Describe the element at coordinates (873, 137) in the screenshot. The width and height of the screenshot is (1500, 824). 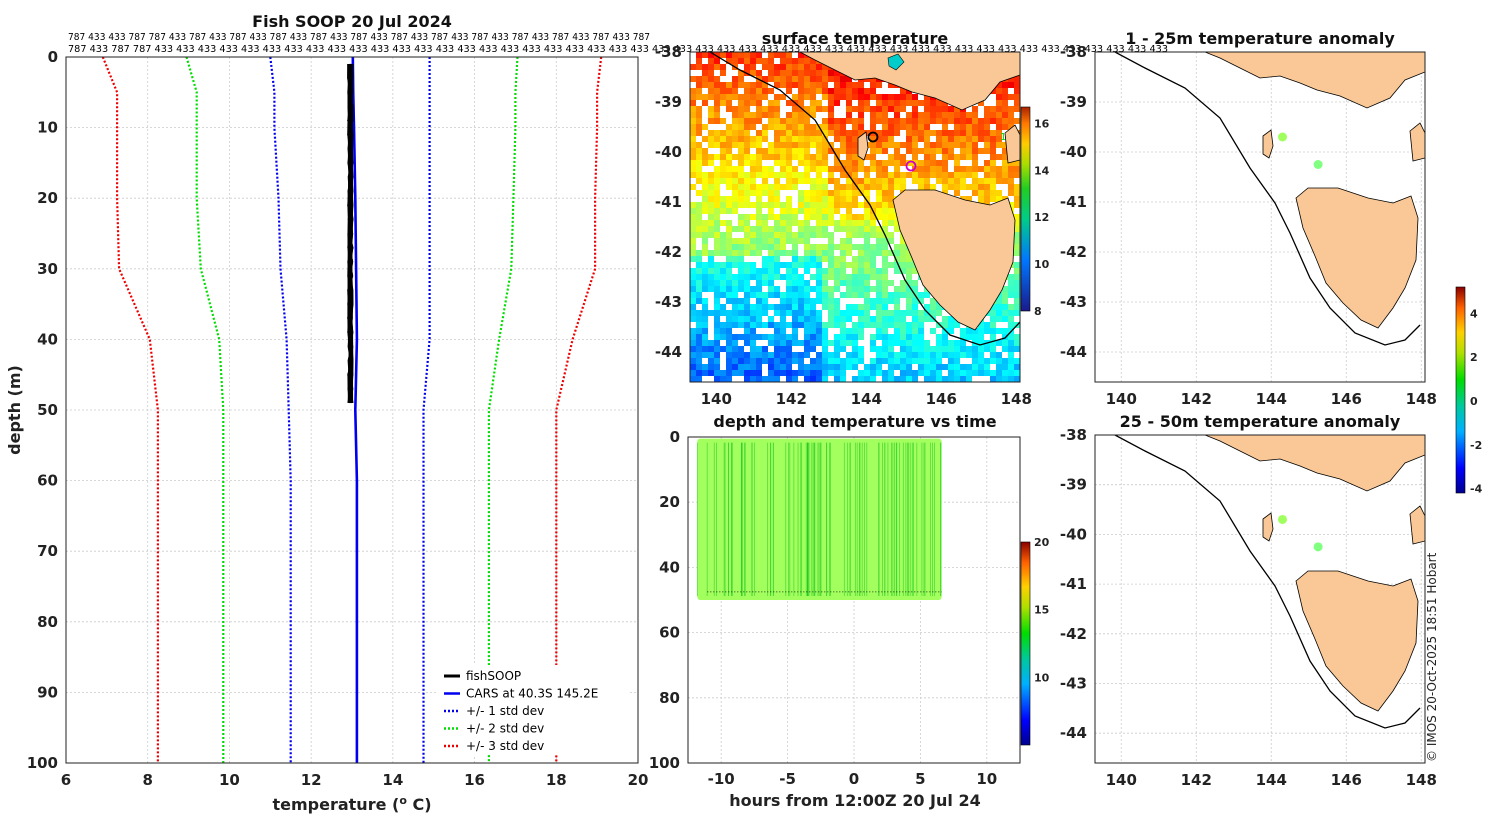
I see `sst-marker-black` at that location.